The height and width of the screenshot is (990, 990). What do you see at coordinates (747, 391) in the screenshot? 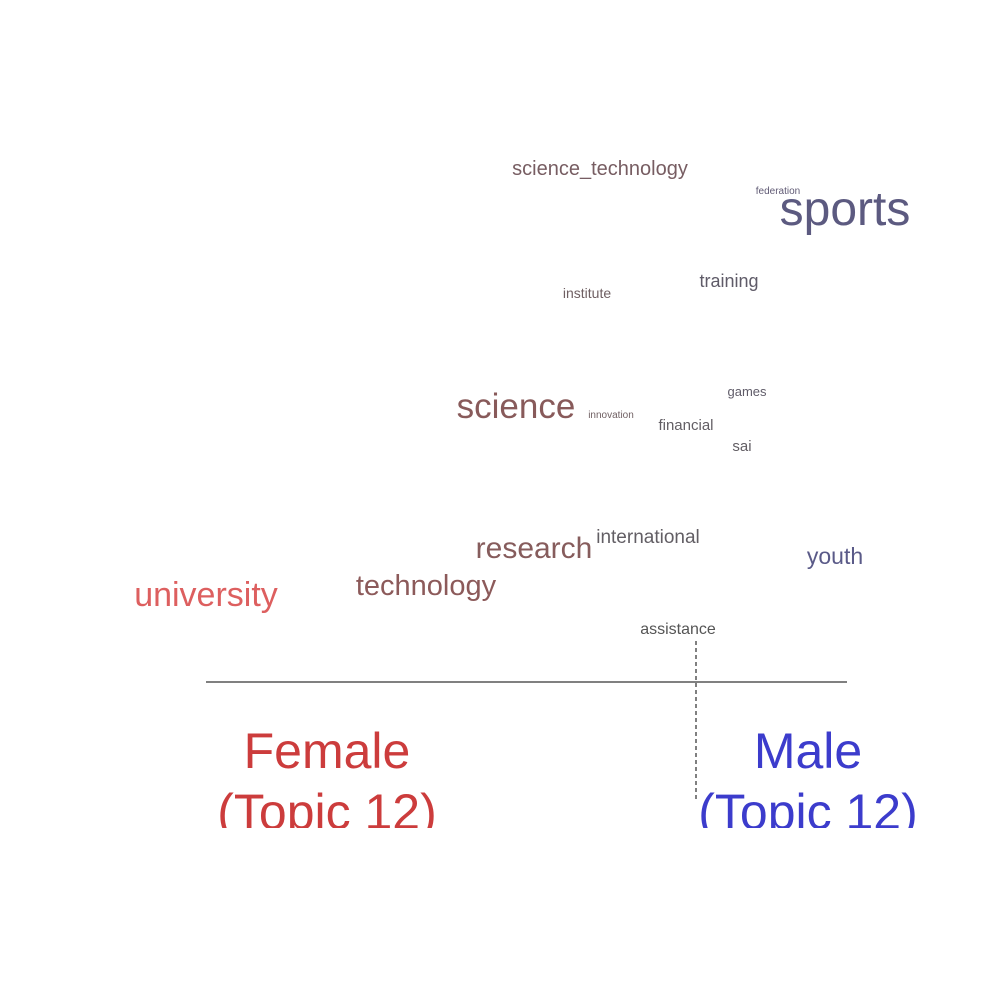
I see `word-games: games` at bounding box center [747, 391].